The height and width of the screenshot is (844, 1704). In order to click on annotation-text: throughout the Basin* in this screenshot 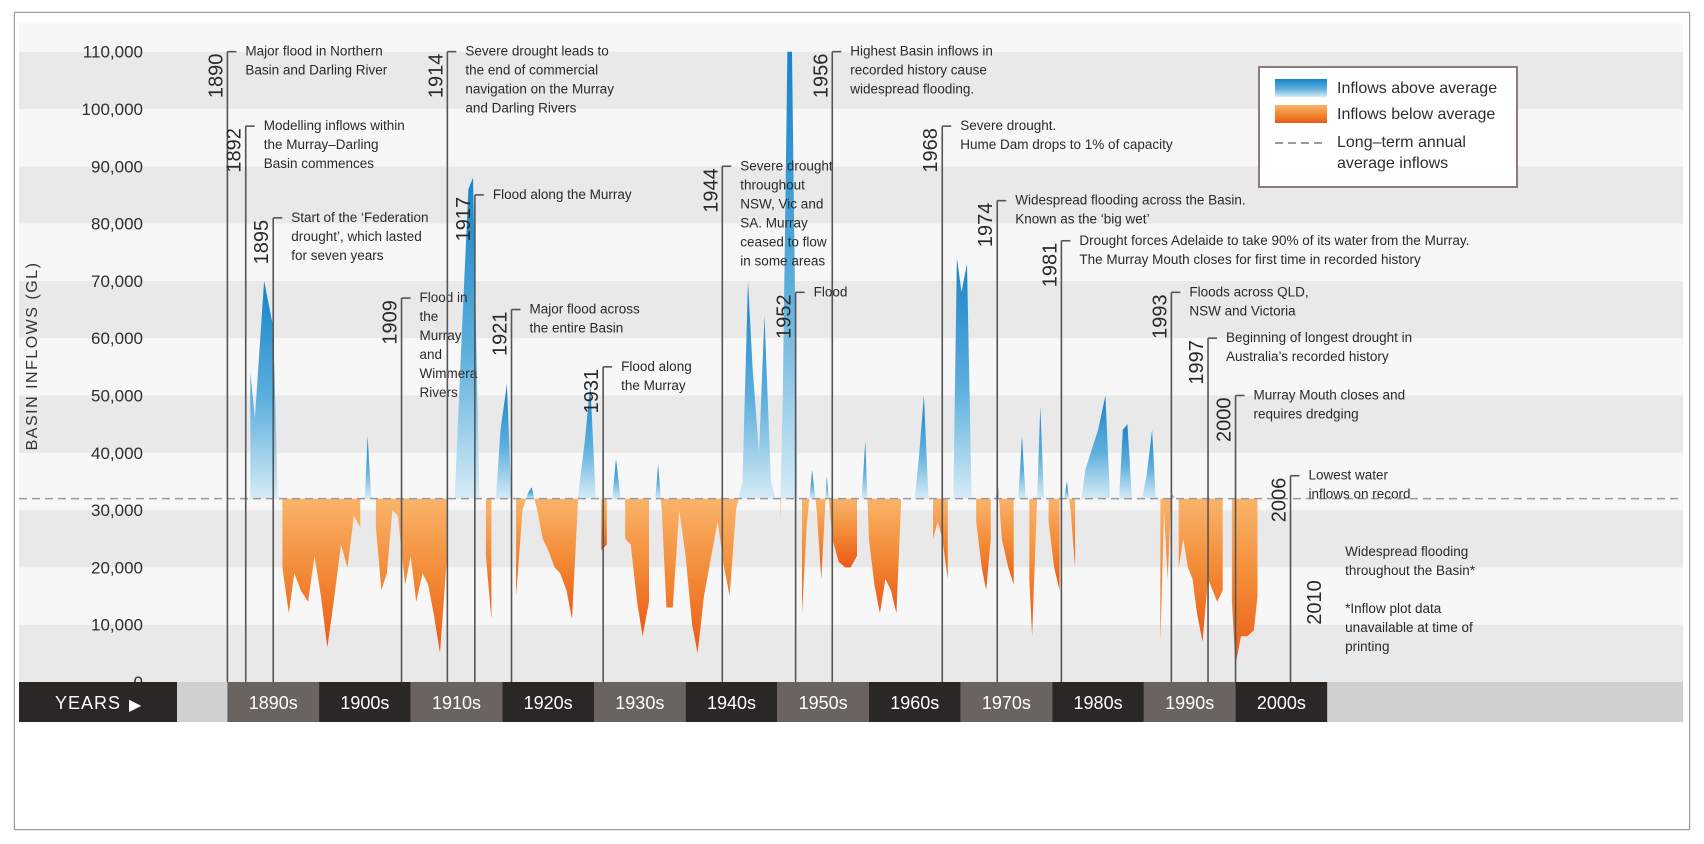, I will do `click(1410, 570)`.